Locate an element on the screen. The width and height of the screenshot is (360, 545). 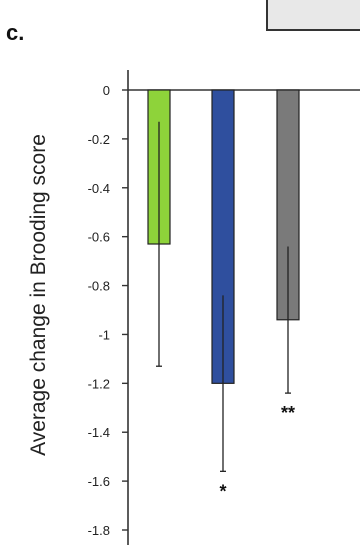
y-tick-label: -0.6 is located at coordinates (99, 237).